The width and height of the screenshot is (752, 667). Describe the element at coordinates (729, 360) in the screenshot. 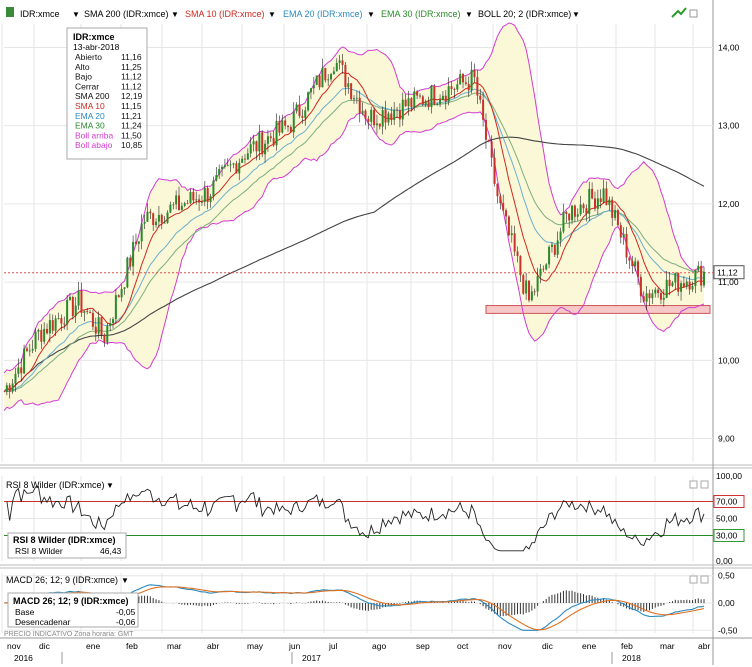

I see `y-tick-label: 10,00` at that location.